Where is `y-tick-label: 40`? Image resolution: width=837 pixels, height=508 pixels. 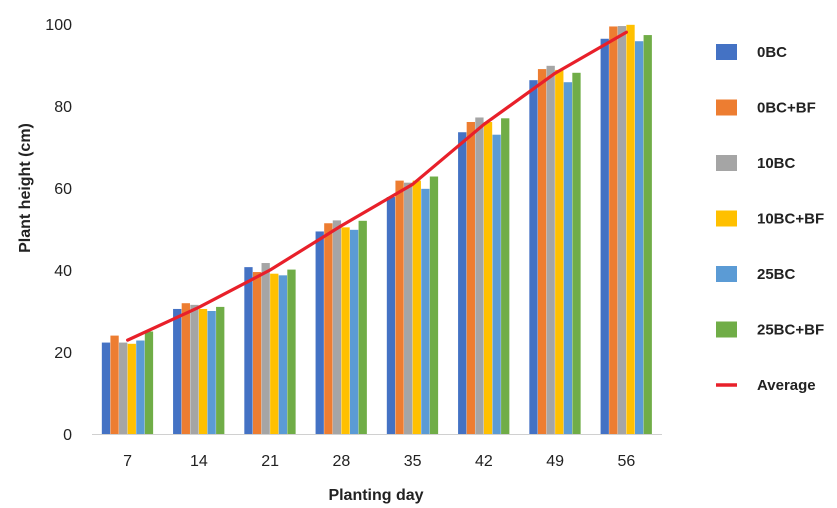 y-tick-label: 40 is located at coordinates (63, 271).